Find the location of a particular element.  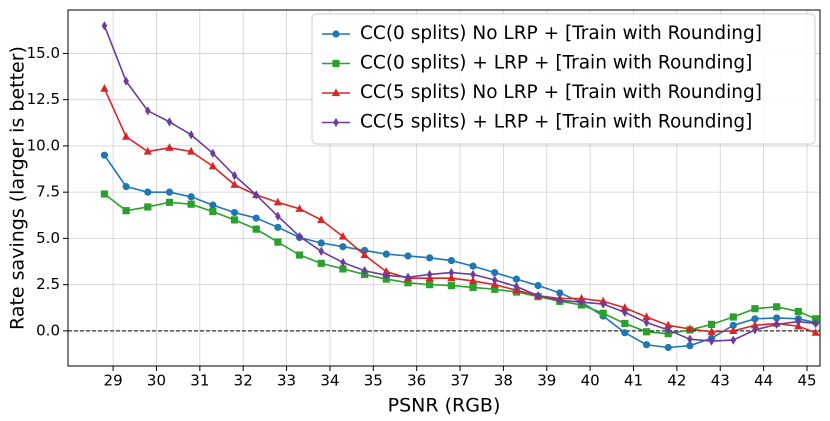

x-tick-label: 36 is located at coordinates (416, 381).